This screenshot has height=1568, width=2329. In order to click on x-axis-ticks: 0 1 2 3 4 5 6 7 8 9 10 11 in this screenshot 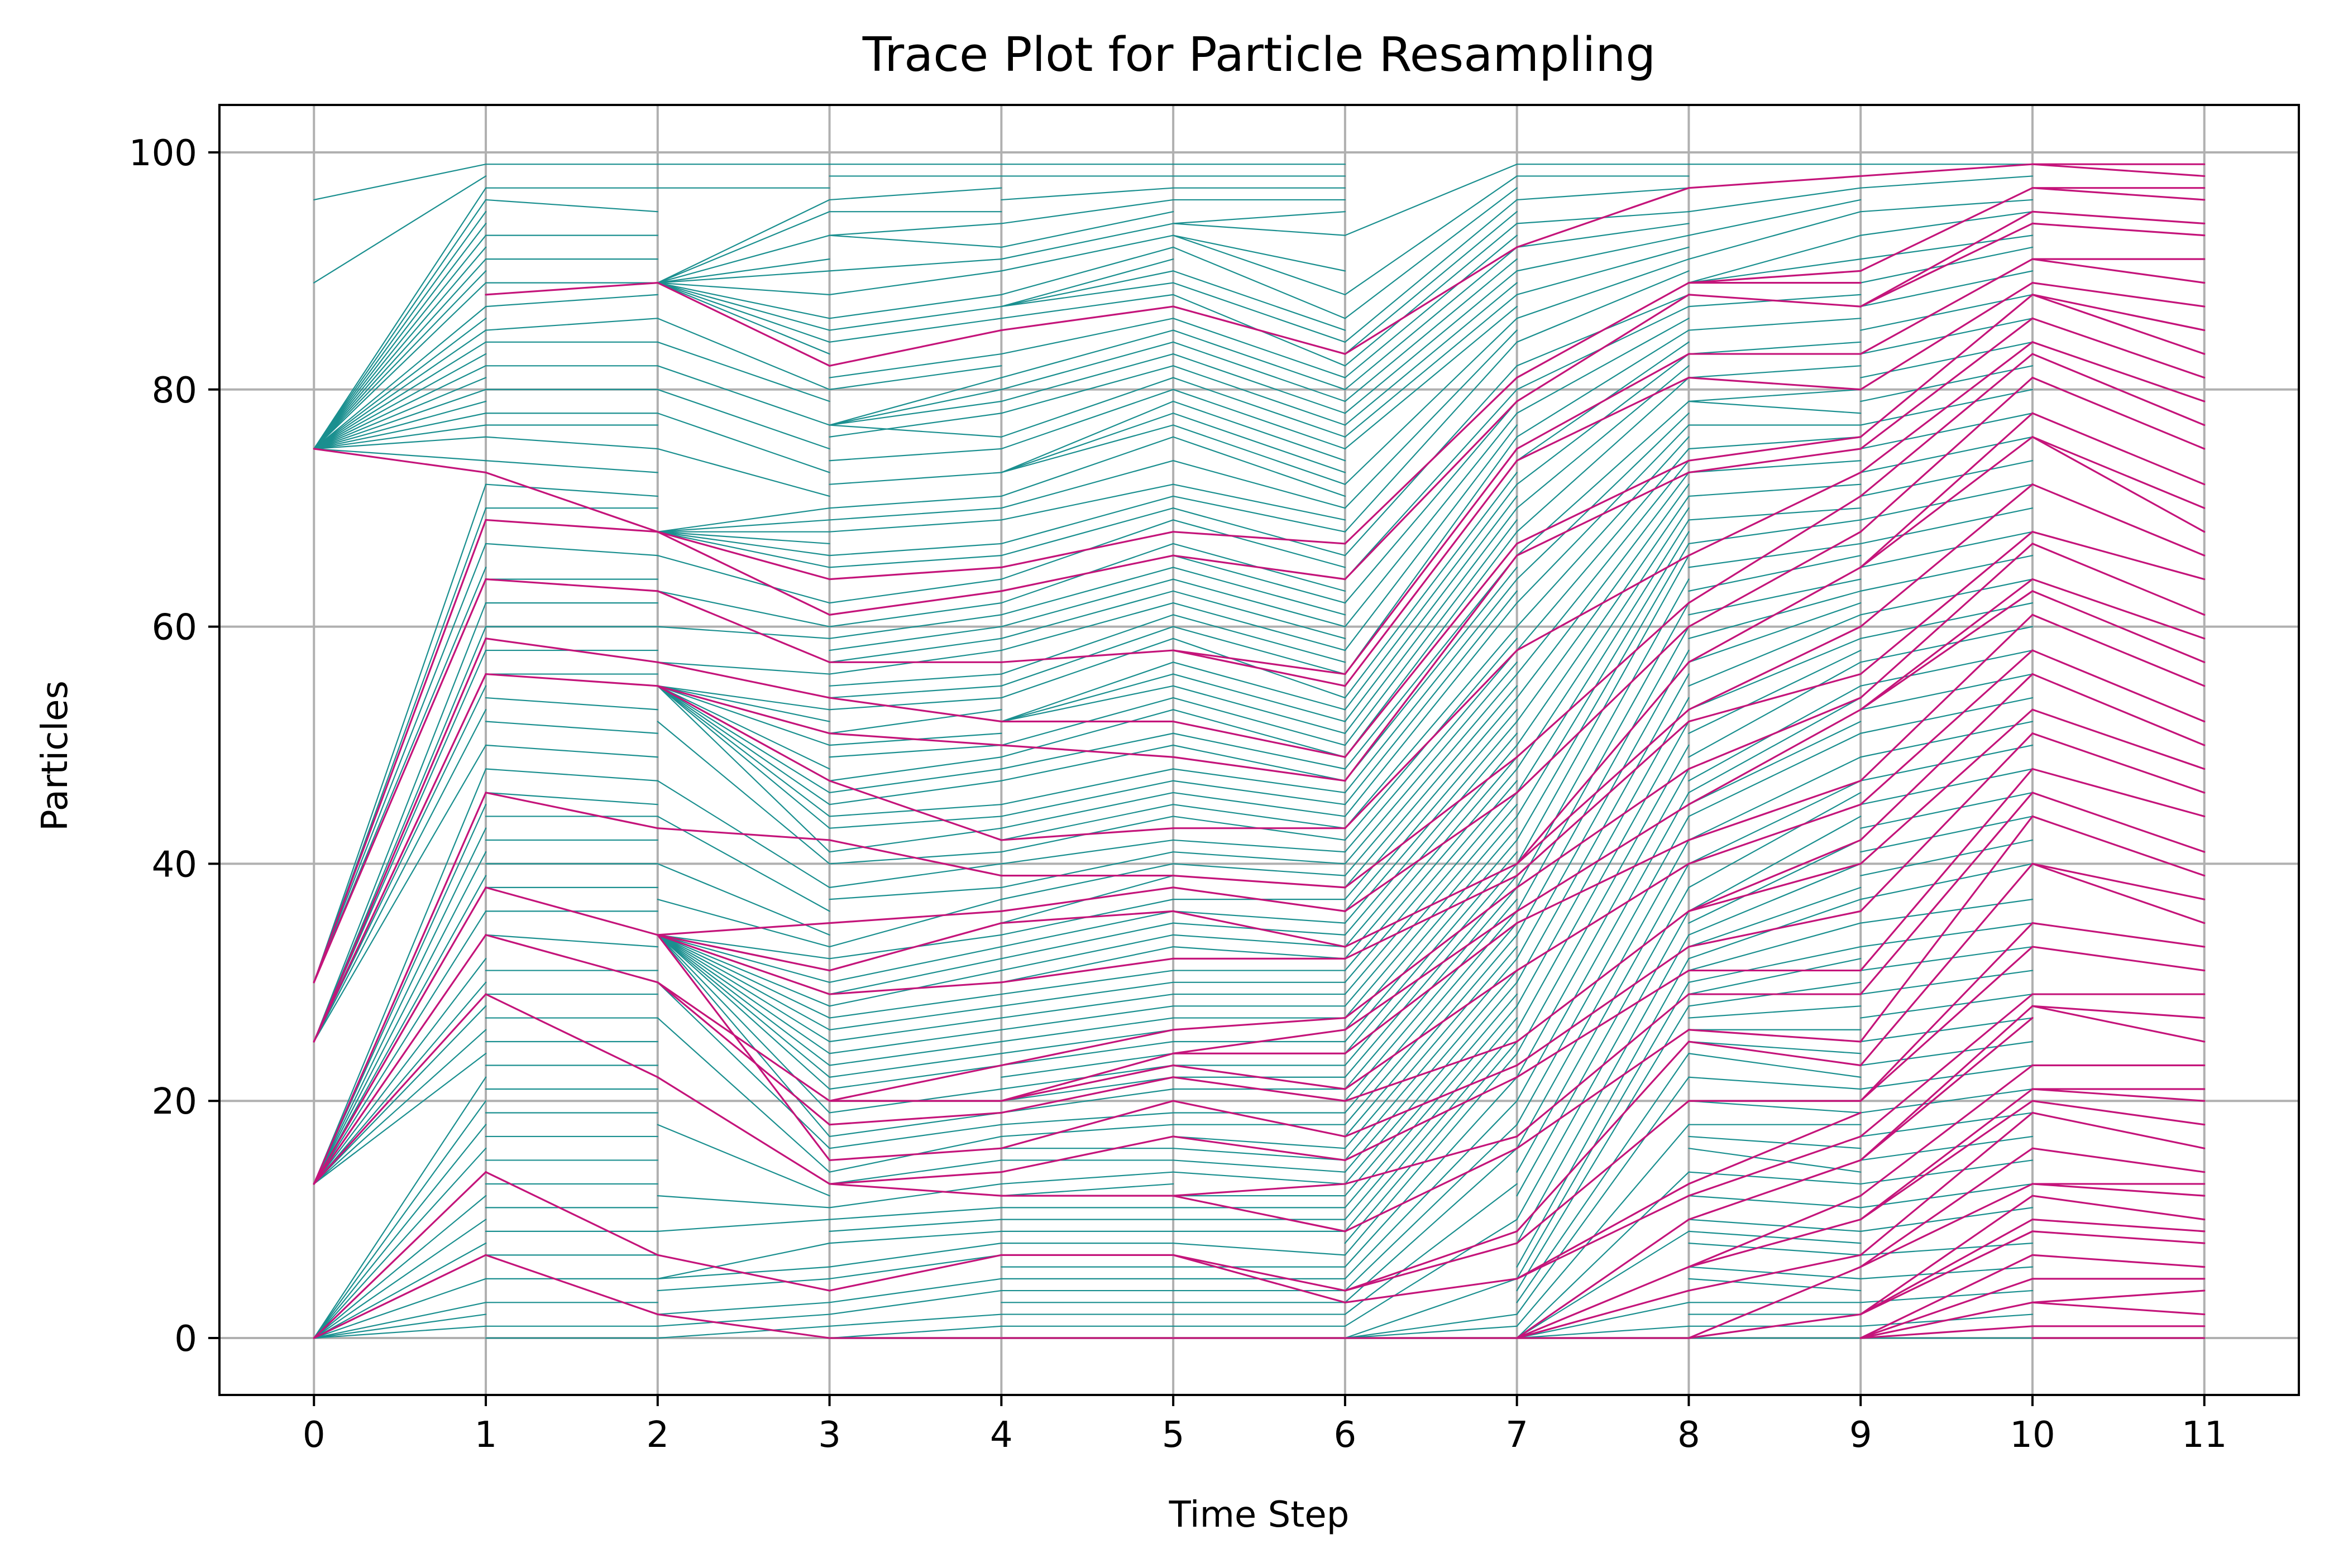, I will do `click(1265, 1425)`.